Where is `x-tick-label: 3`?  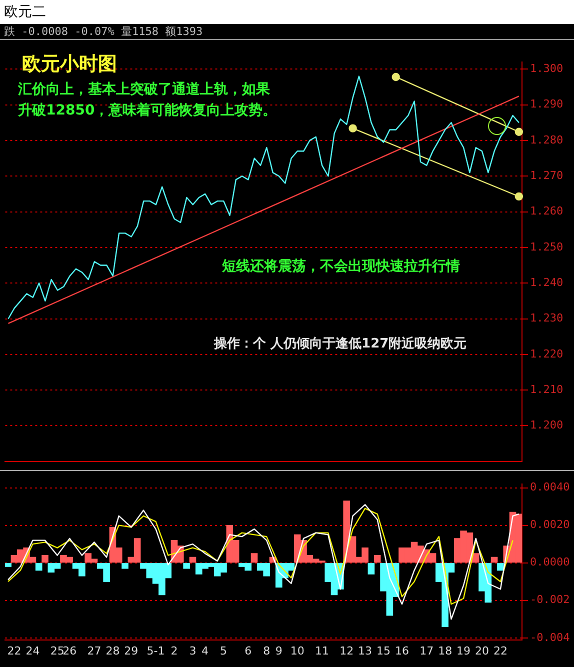
x-tick-label: 3 is located at coordinates (192, 651).